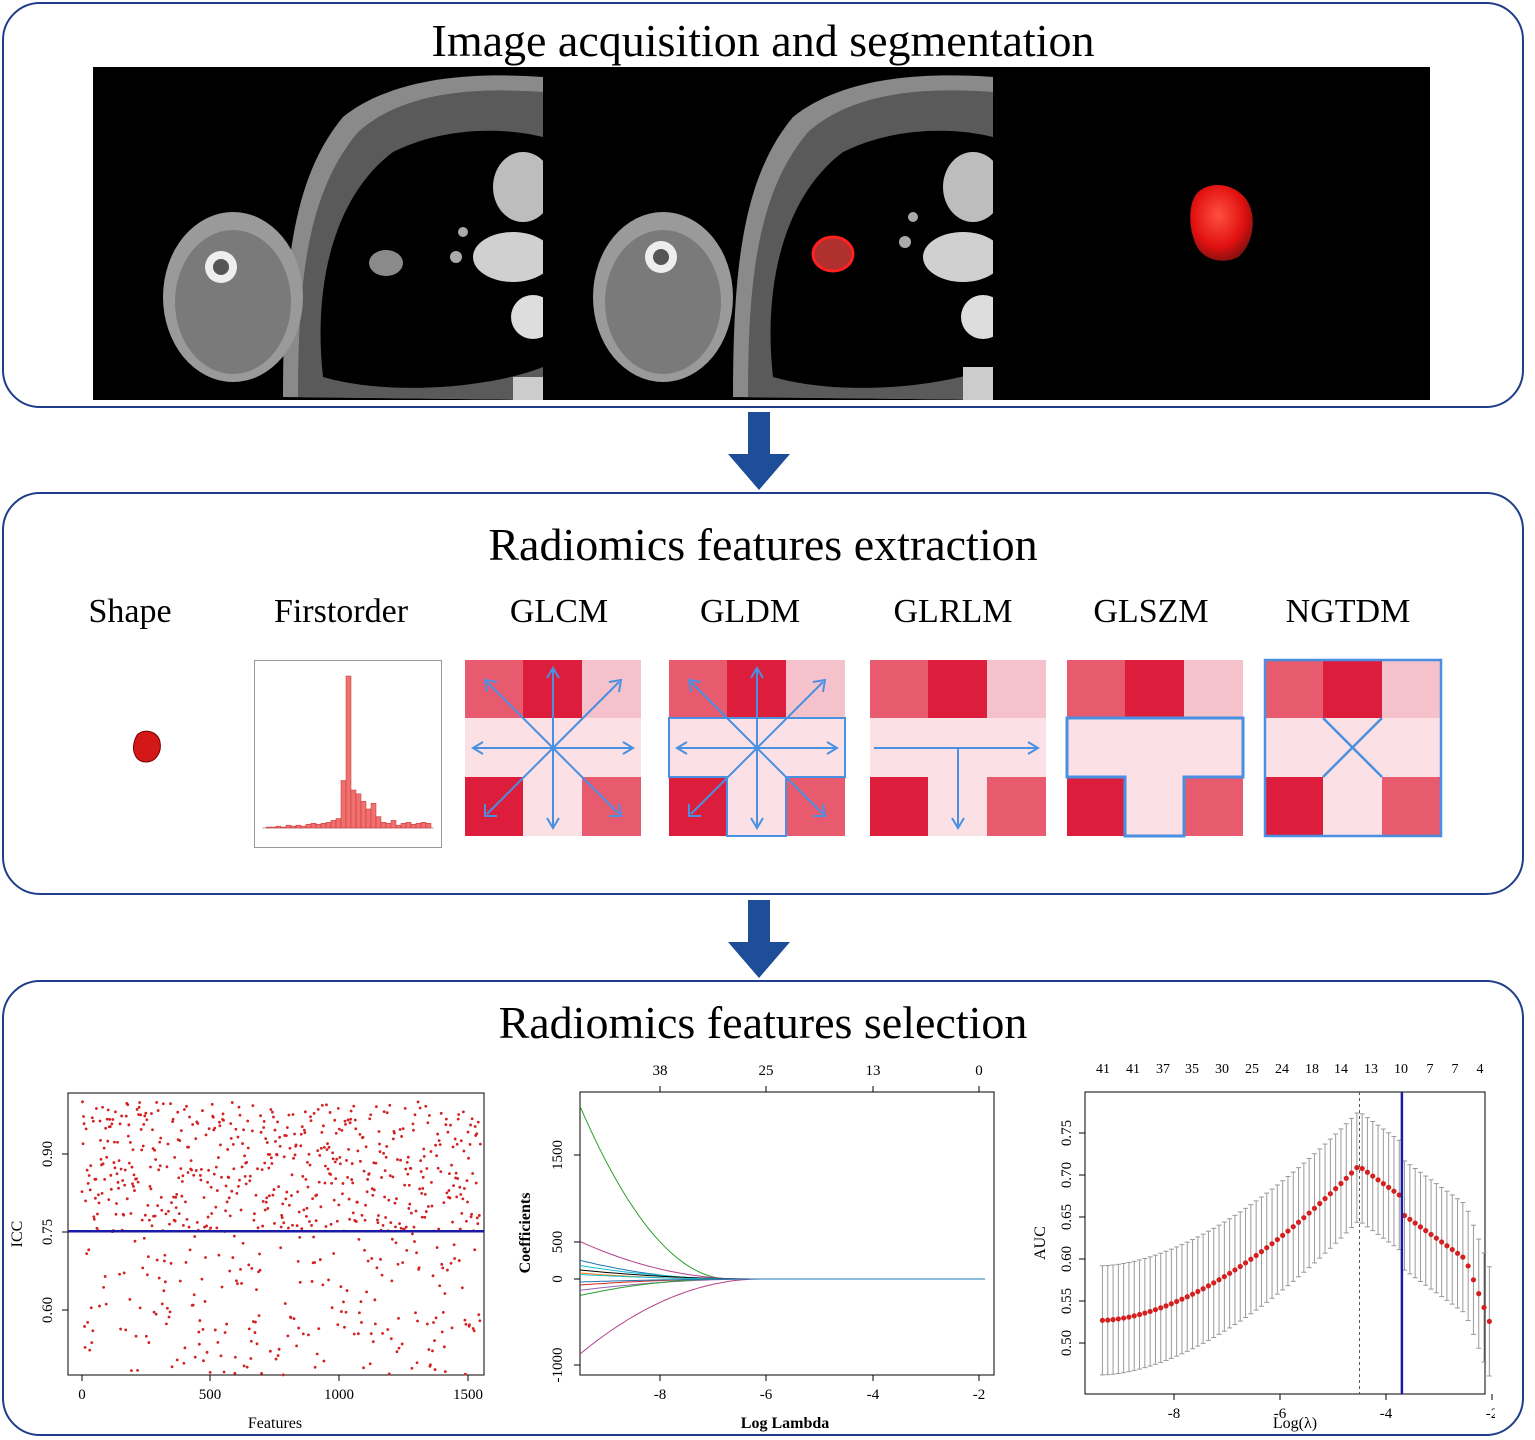 Image resolution: width=1535 pixels, height=1440 pixels. Describe the element at coordinates (1295, 1423) in the screenshot. I see `auc-xlabel: Log(λ)` at that location.